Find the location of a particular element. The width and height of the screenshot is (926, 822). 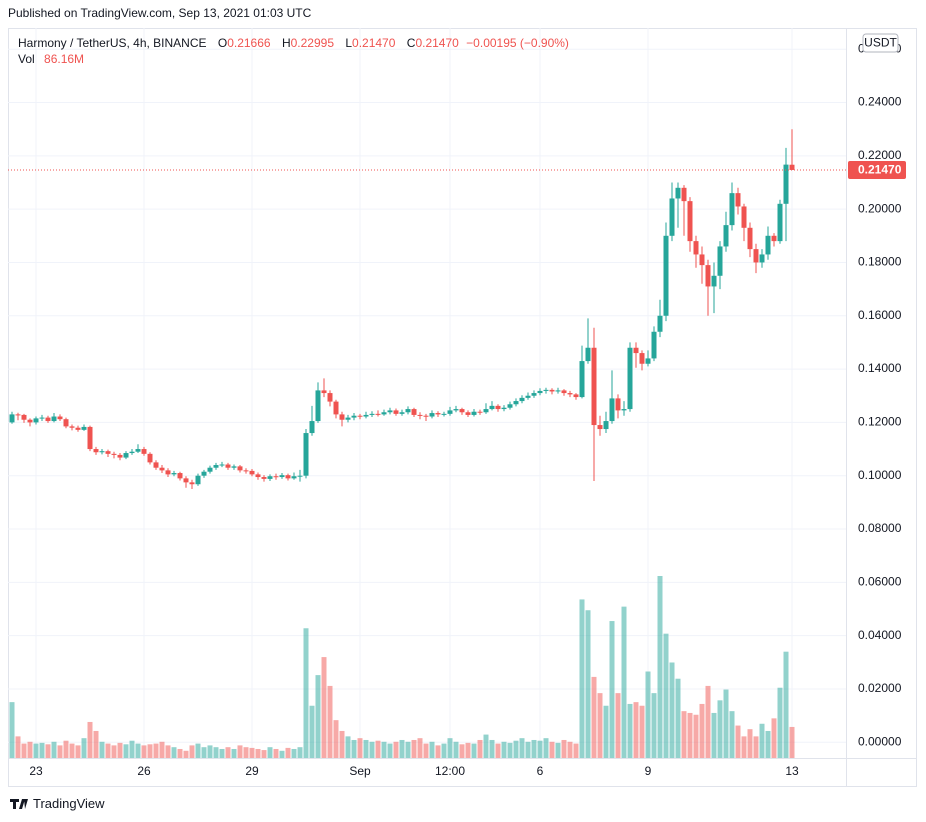

y-tick-label: 0.20000 is located at coordinates (880, 208).